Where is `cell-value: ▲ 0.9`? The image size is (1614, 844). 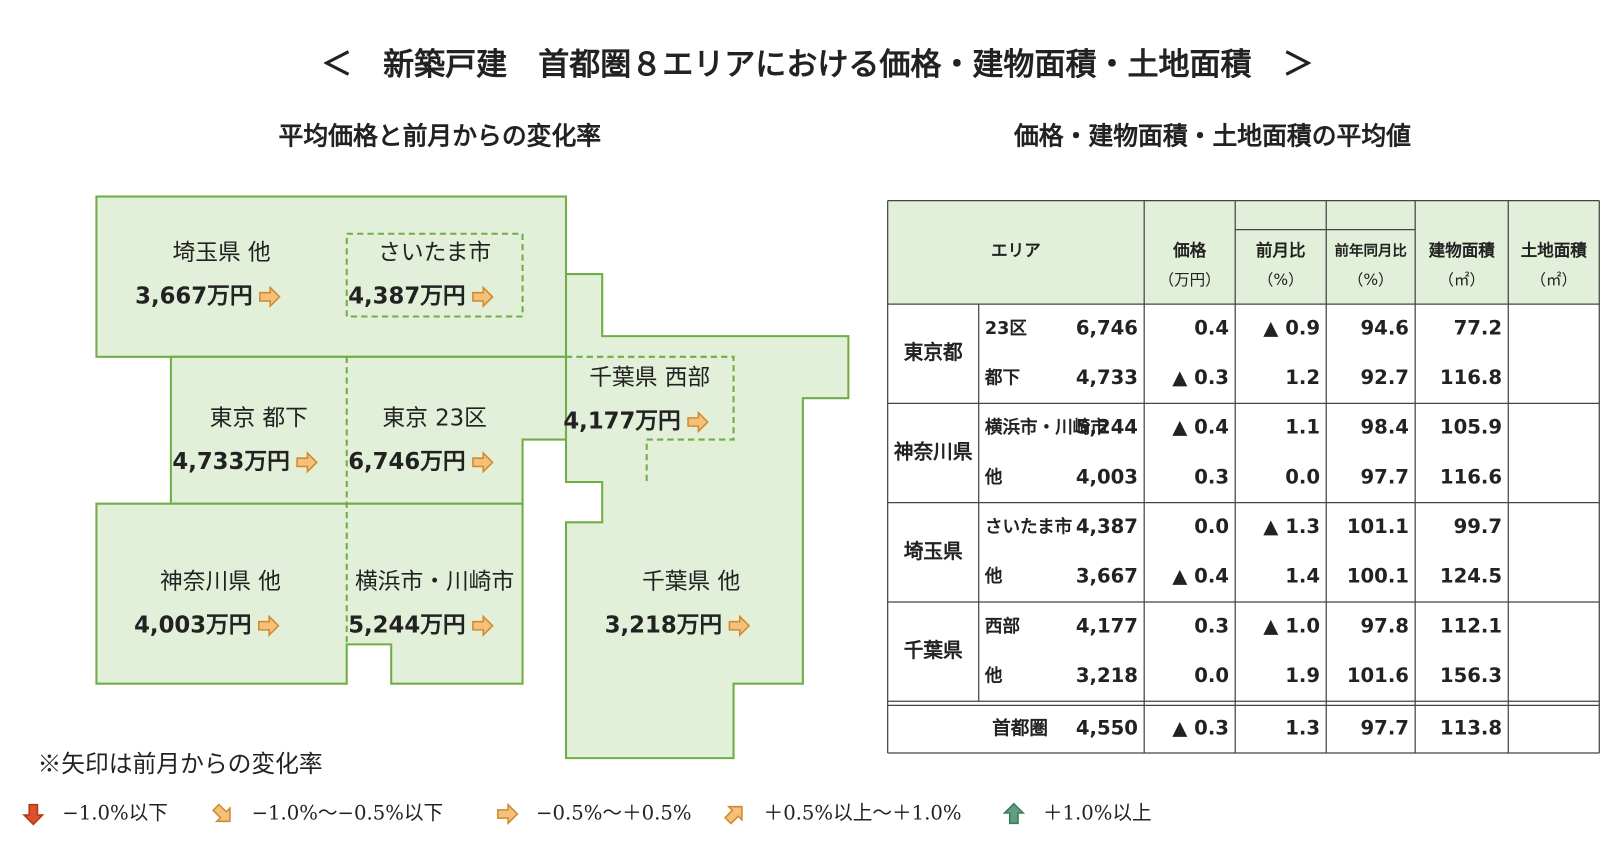 cell-value: ▲ 0.9 is located at coordinates (1291, 327).